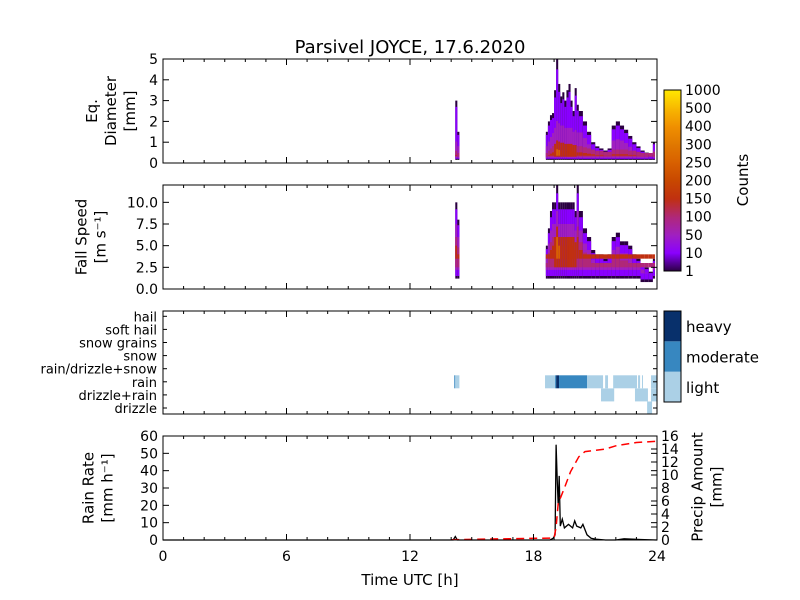 This screenshot has width=800, height=600. Describe the element at coordinates (698, 218) in the screenshot. I see `colorbar-tick-label: 100` at that location.